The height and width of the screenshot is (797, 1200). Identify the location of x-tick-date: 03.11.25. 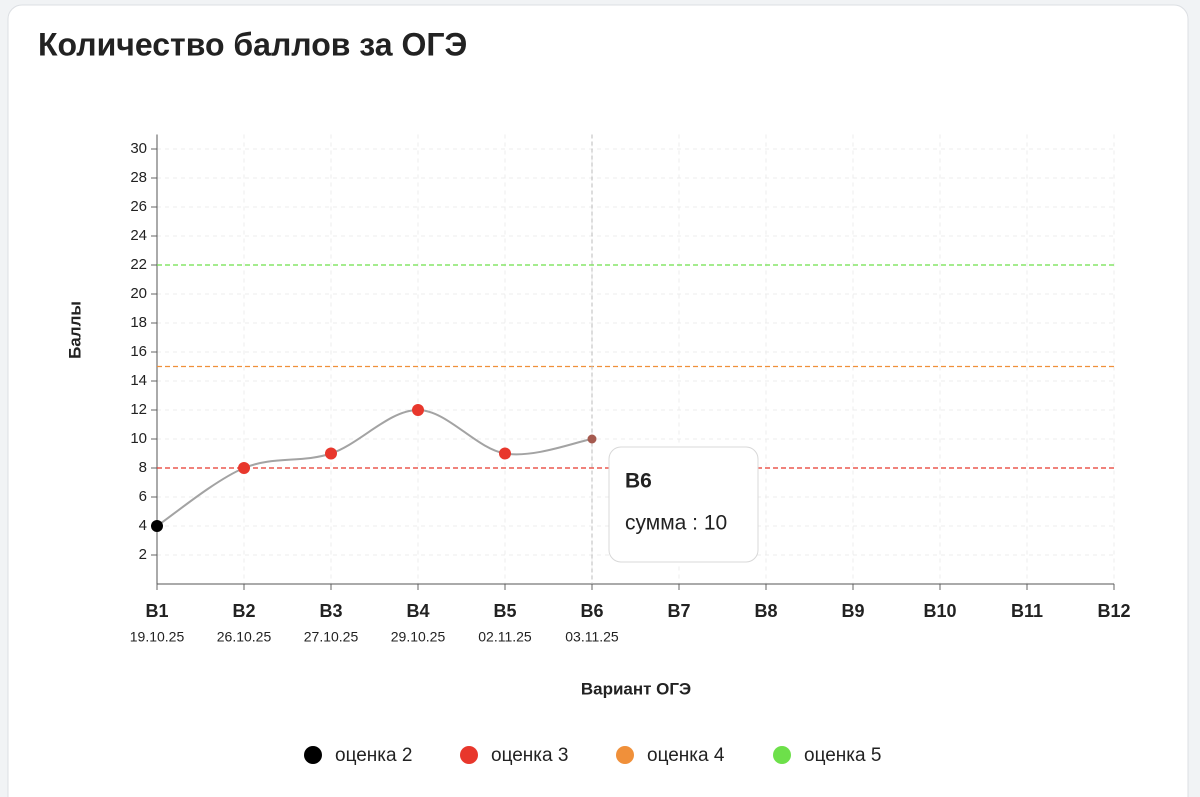
(592, 637).